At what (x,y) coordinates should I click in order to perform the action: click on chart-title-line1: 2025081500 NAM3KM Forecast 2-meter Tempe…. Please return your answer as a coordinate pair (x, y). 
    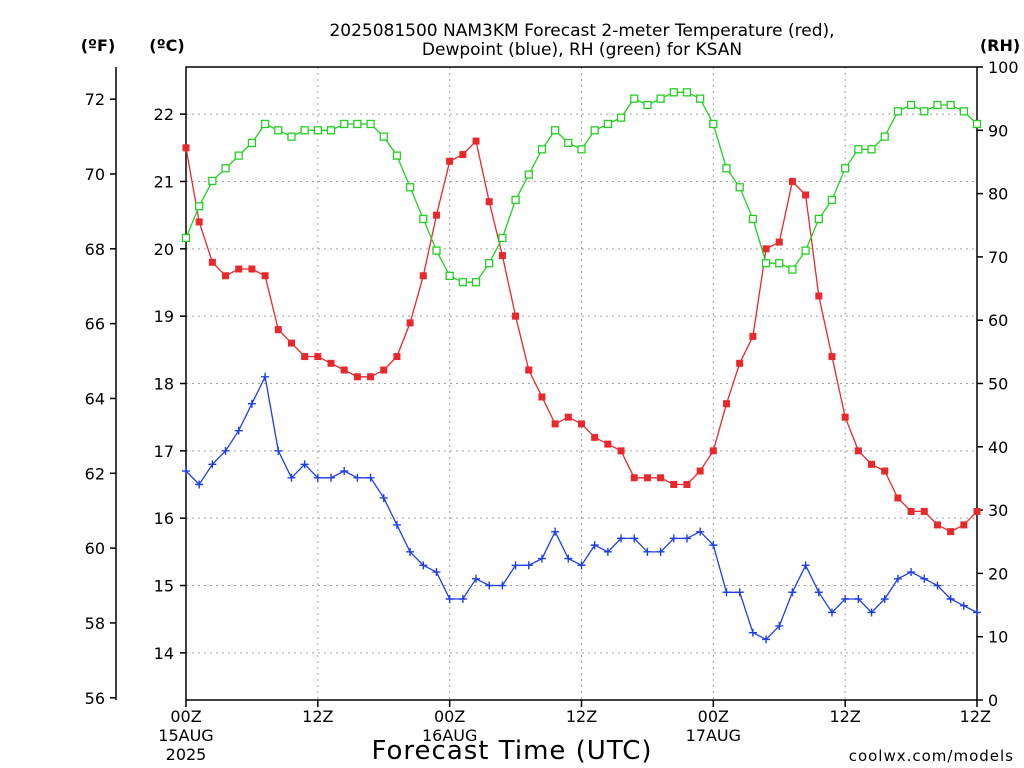
    Looking at the image, I should click on (581, 31).